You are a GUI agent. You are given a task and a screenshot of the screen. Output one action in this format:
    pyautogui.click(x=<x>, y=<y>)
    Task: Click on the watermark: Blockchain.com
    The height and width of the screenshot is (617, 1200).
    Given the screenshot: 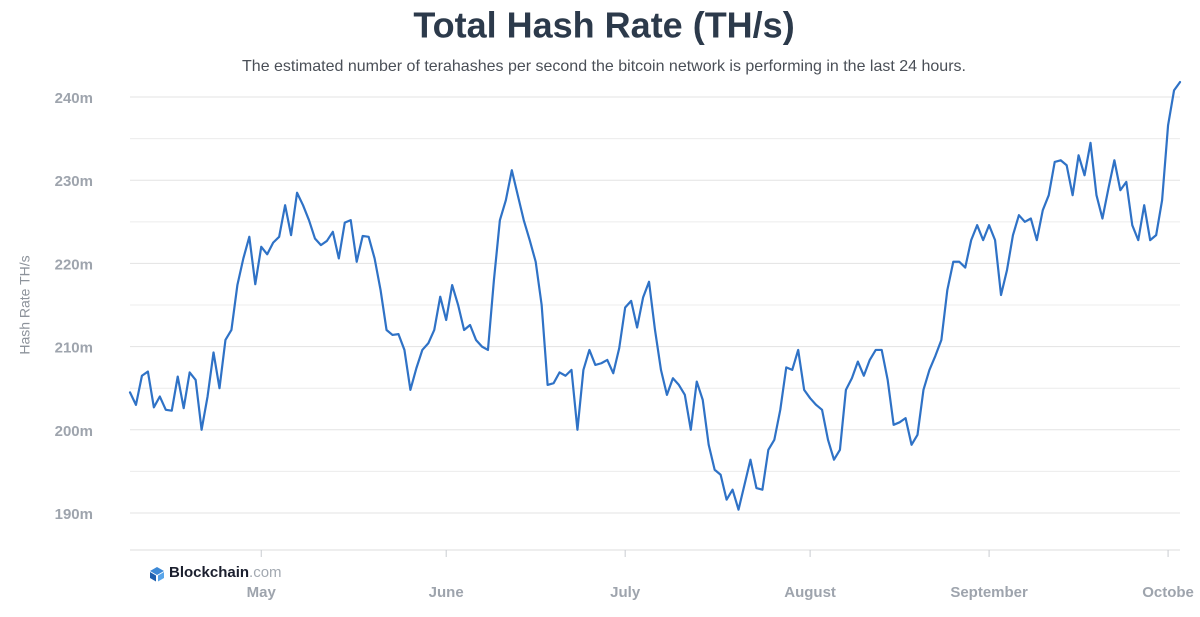 What is the action you would take?
    pyautogui.click(x=216, y=573)
    